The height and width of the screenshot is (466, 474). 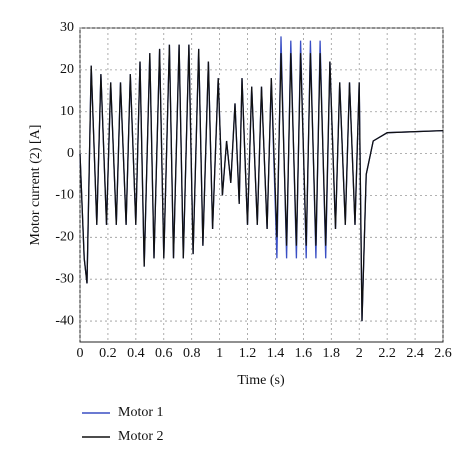 What do you see at coordinates (192, 353) in the screenshot?
I see `x-tick-label: 0.8` at bounding box center [192, 353].